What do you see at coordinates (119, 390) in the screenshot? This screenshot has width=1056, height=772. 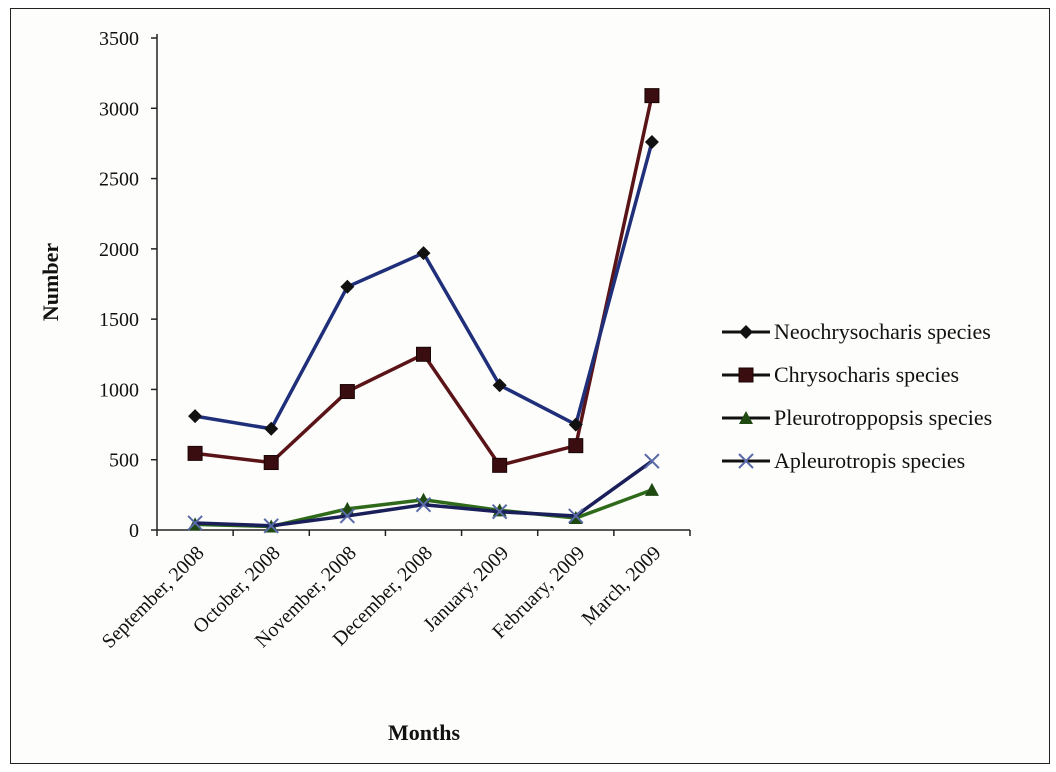 I see `y-tick-label: 1000` at bounding box center [119, 390].